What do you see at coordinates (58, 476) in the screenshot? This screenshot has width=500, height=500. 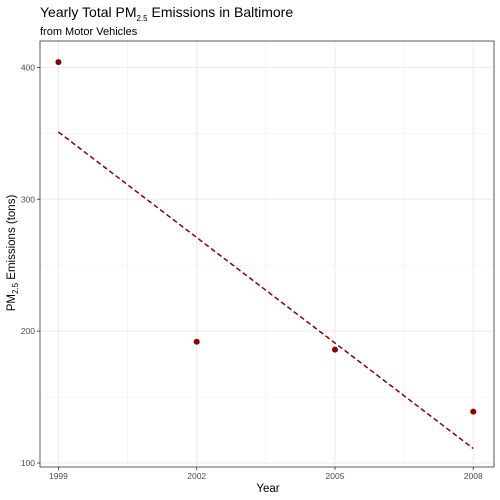 I see `x-tick-label: 1999` at bounding box center [58, 476].